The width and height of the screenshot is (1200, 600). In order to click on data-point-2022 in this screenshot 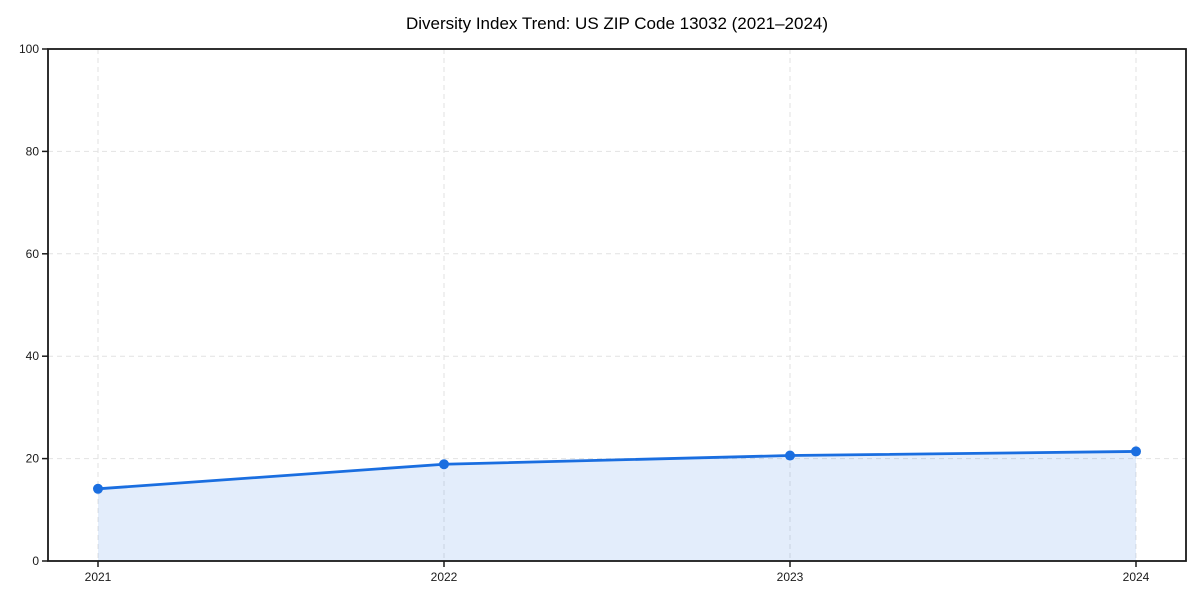, I will do `click(444, 464)`.